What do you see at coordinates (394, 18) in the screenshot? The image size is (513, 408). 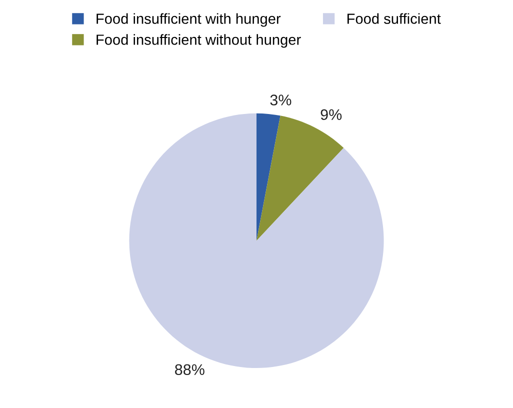 I see `legend-label: Food sufficient` at bounding box center [394, 18].